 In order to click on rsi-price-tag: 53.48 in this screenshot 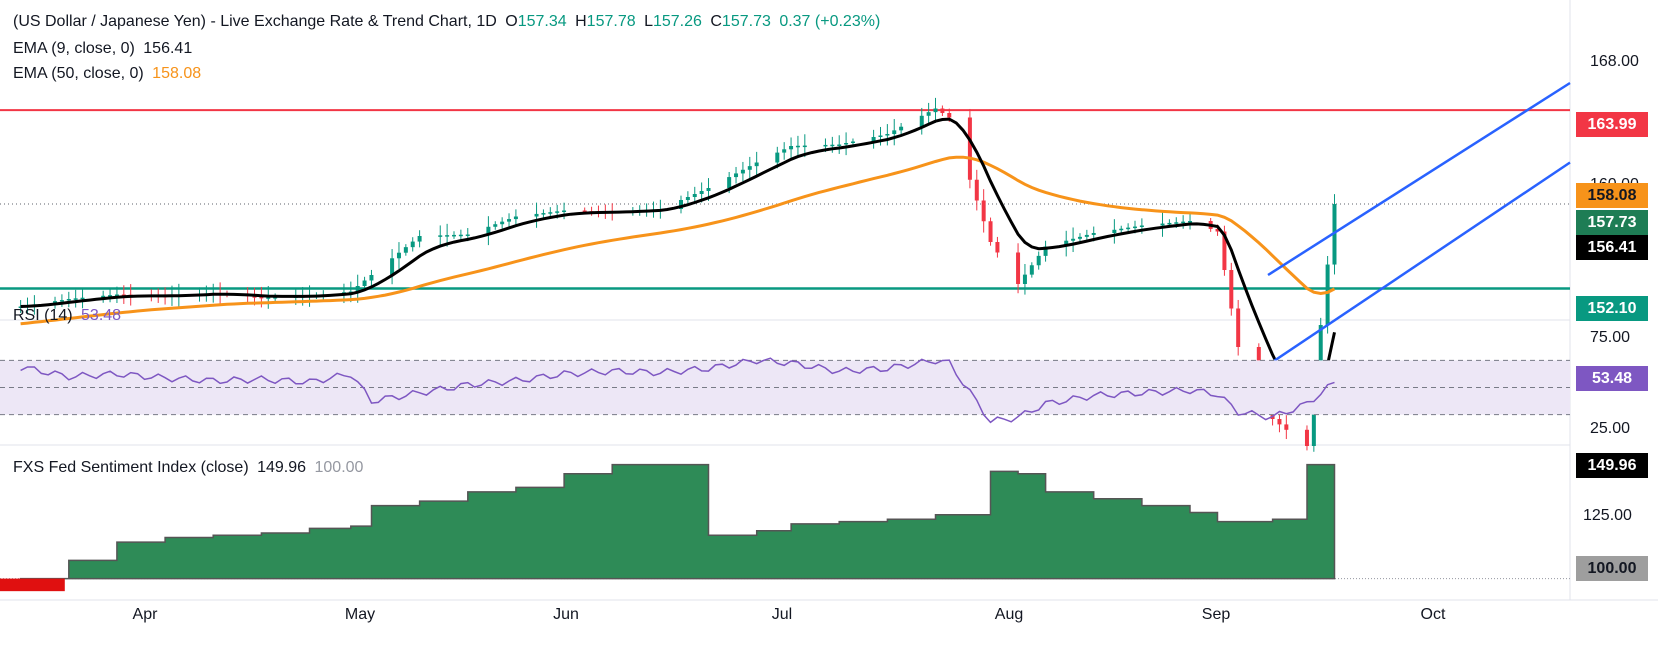, I will do `click(1612, 378)`.